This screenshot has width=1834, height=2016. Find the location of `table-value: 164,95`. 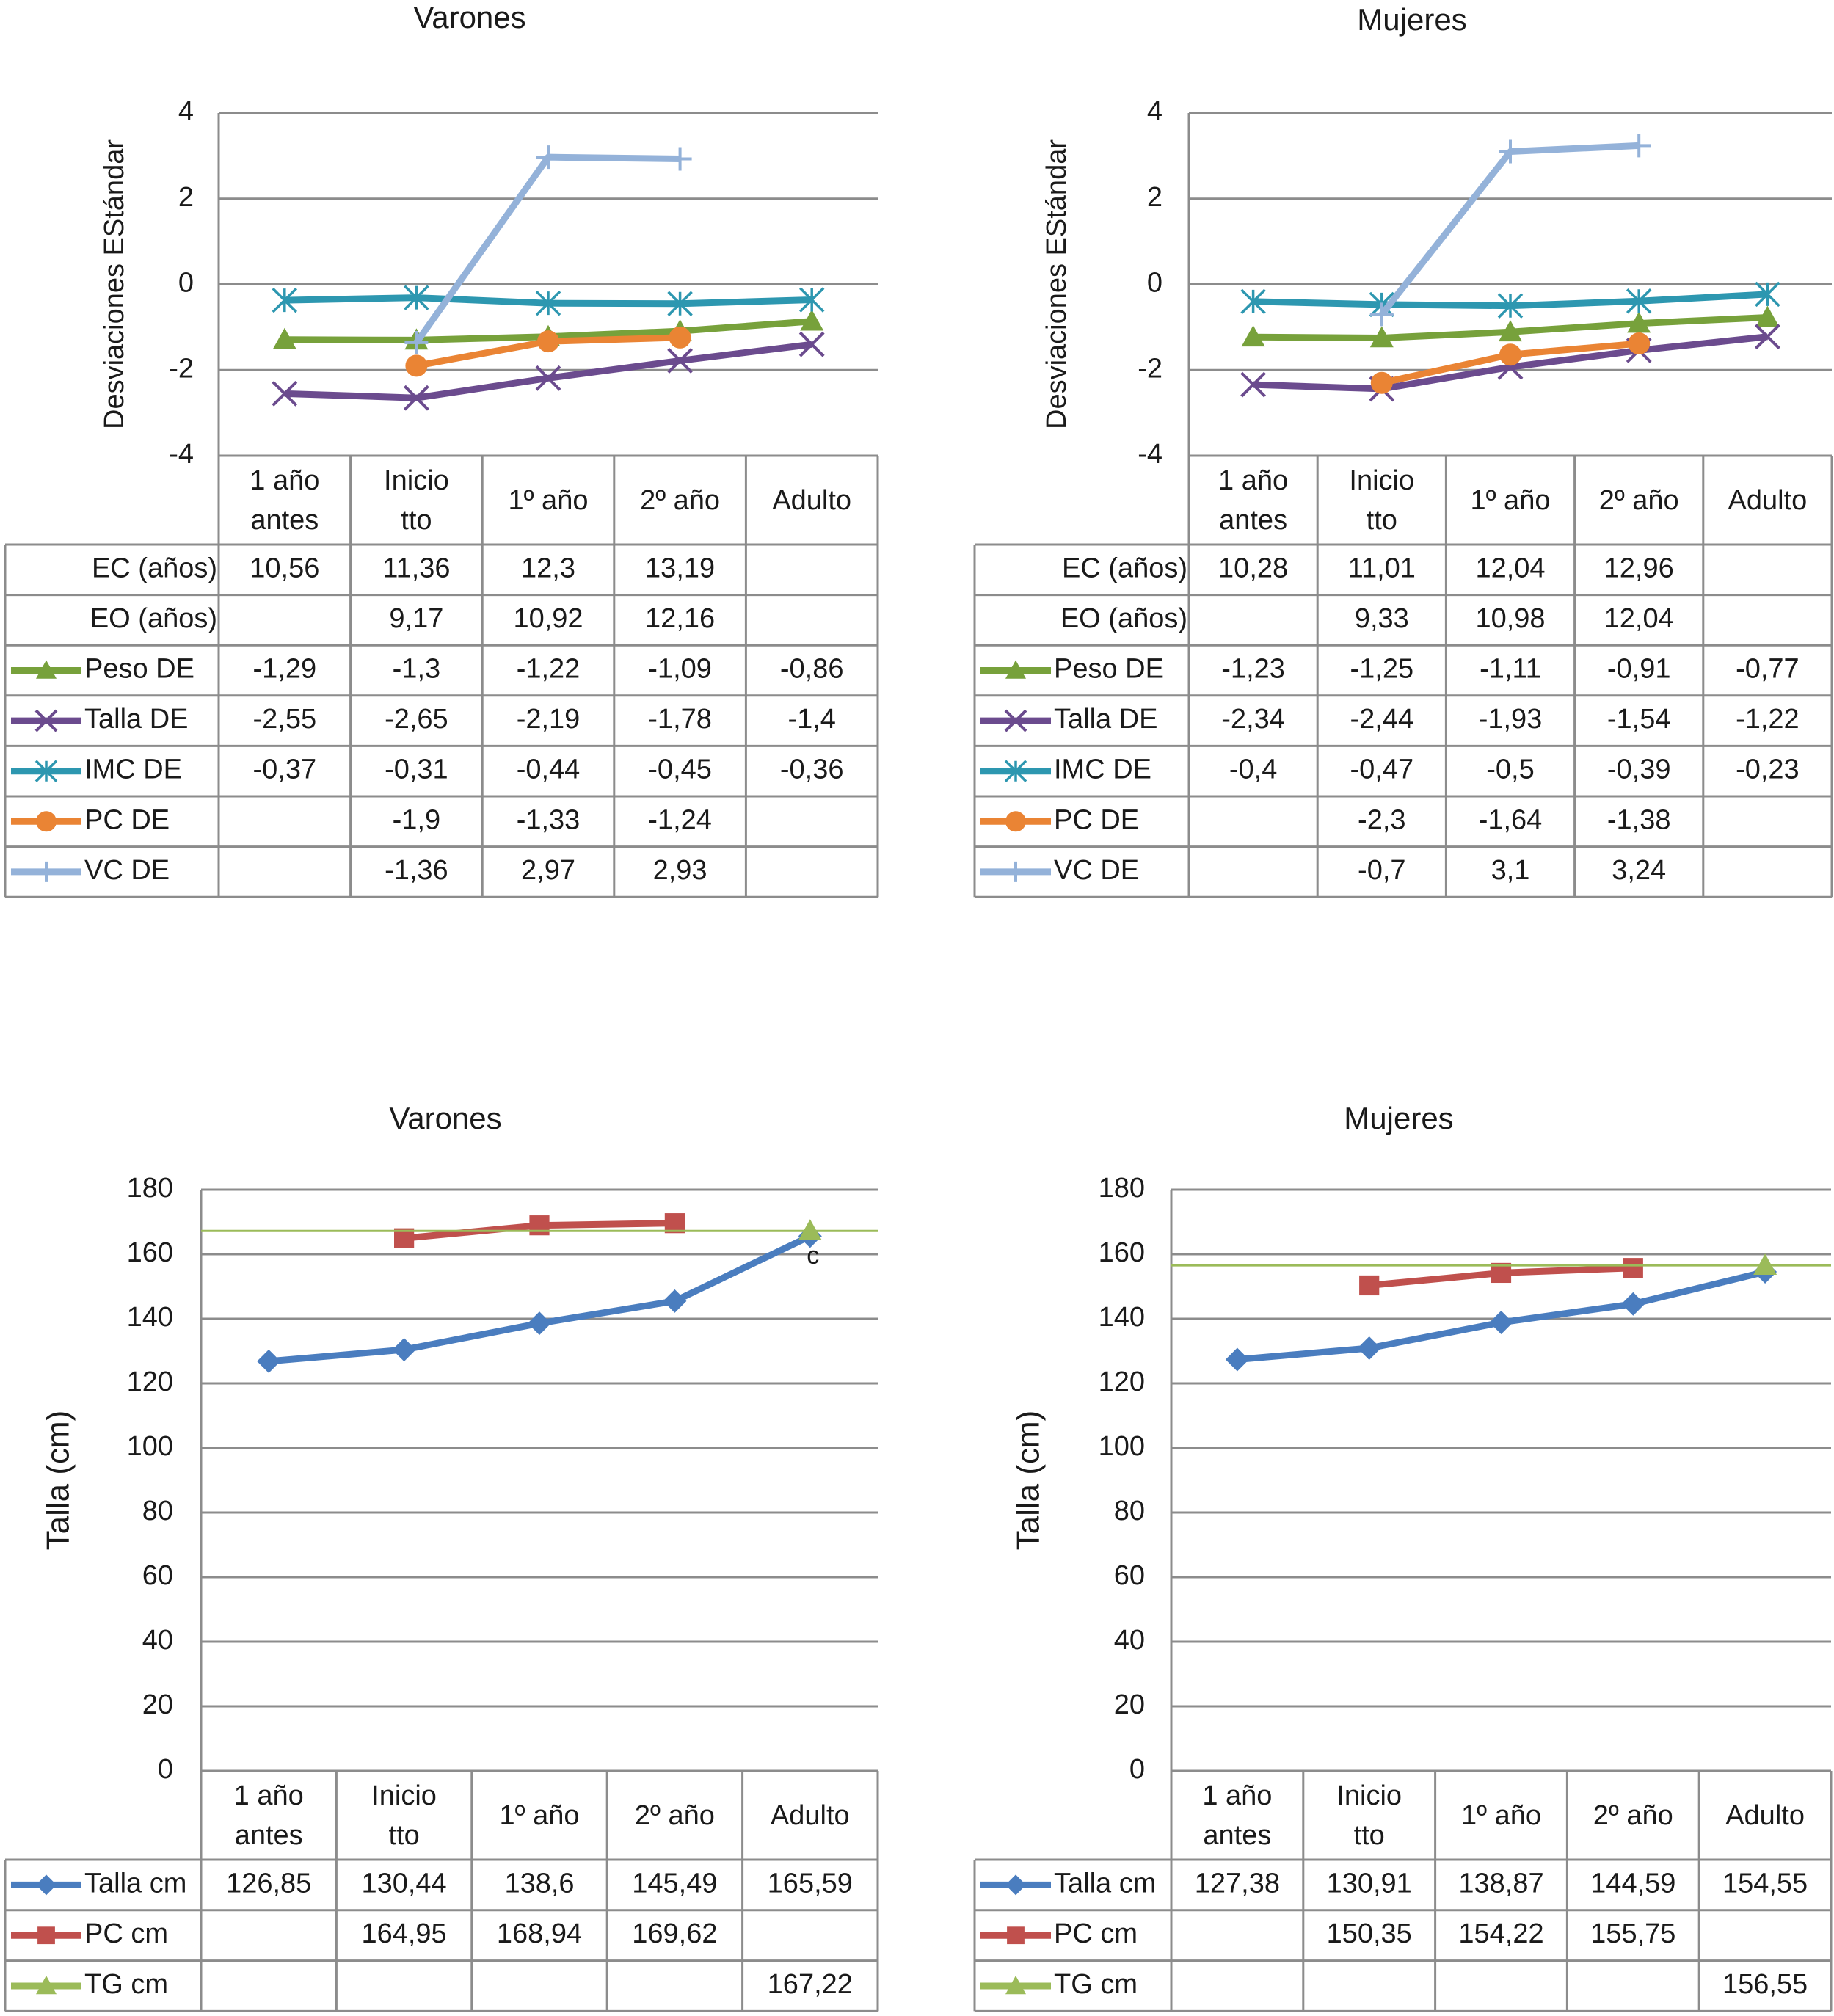

table-value: 164,95 is located at coordinates (403, 1933).